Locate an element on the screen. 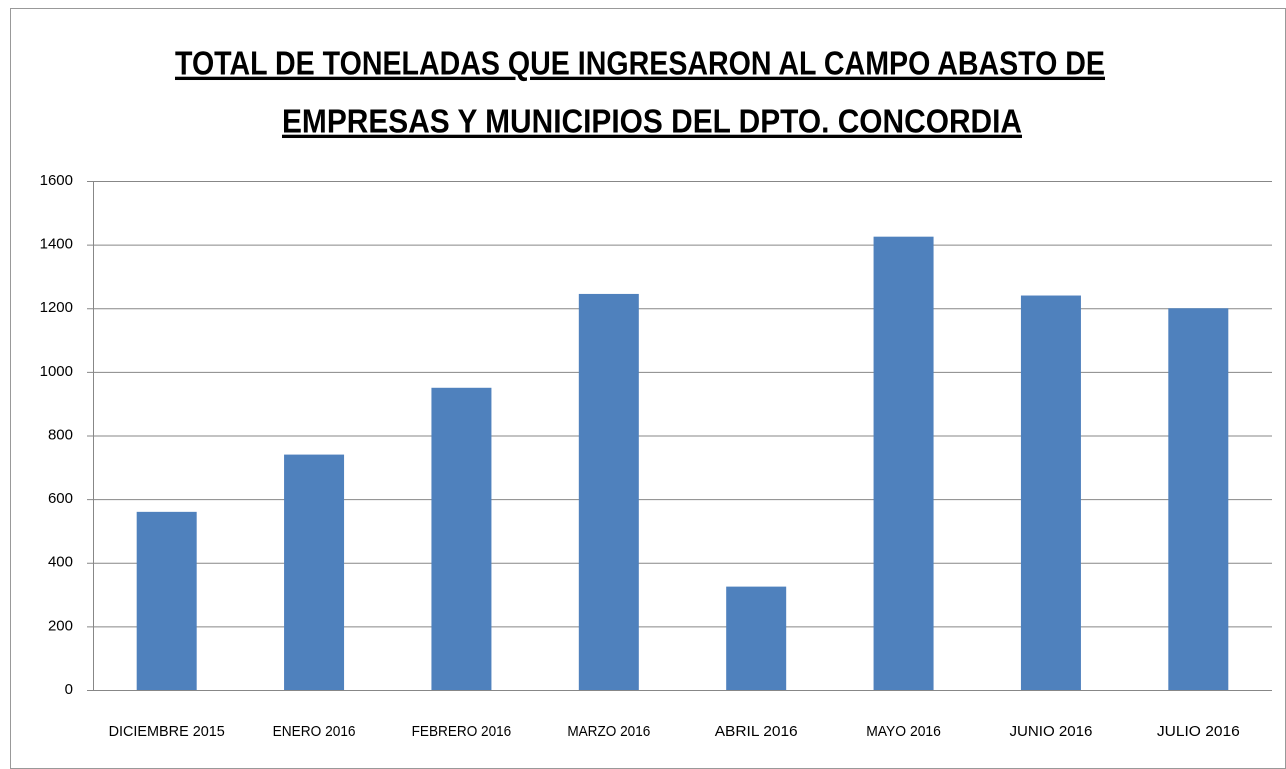 Image resolution: width=1286 pixels, height=769 pixels. y-tick-label: 600 is located at coordinates (60, 498).